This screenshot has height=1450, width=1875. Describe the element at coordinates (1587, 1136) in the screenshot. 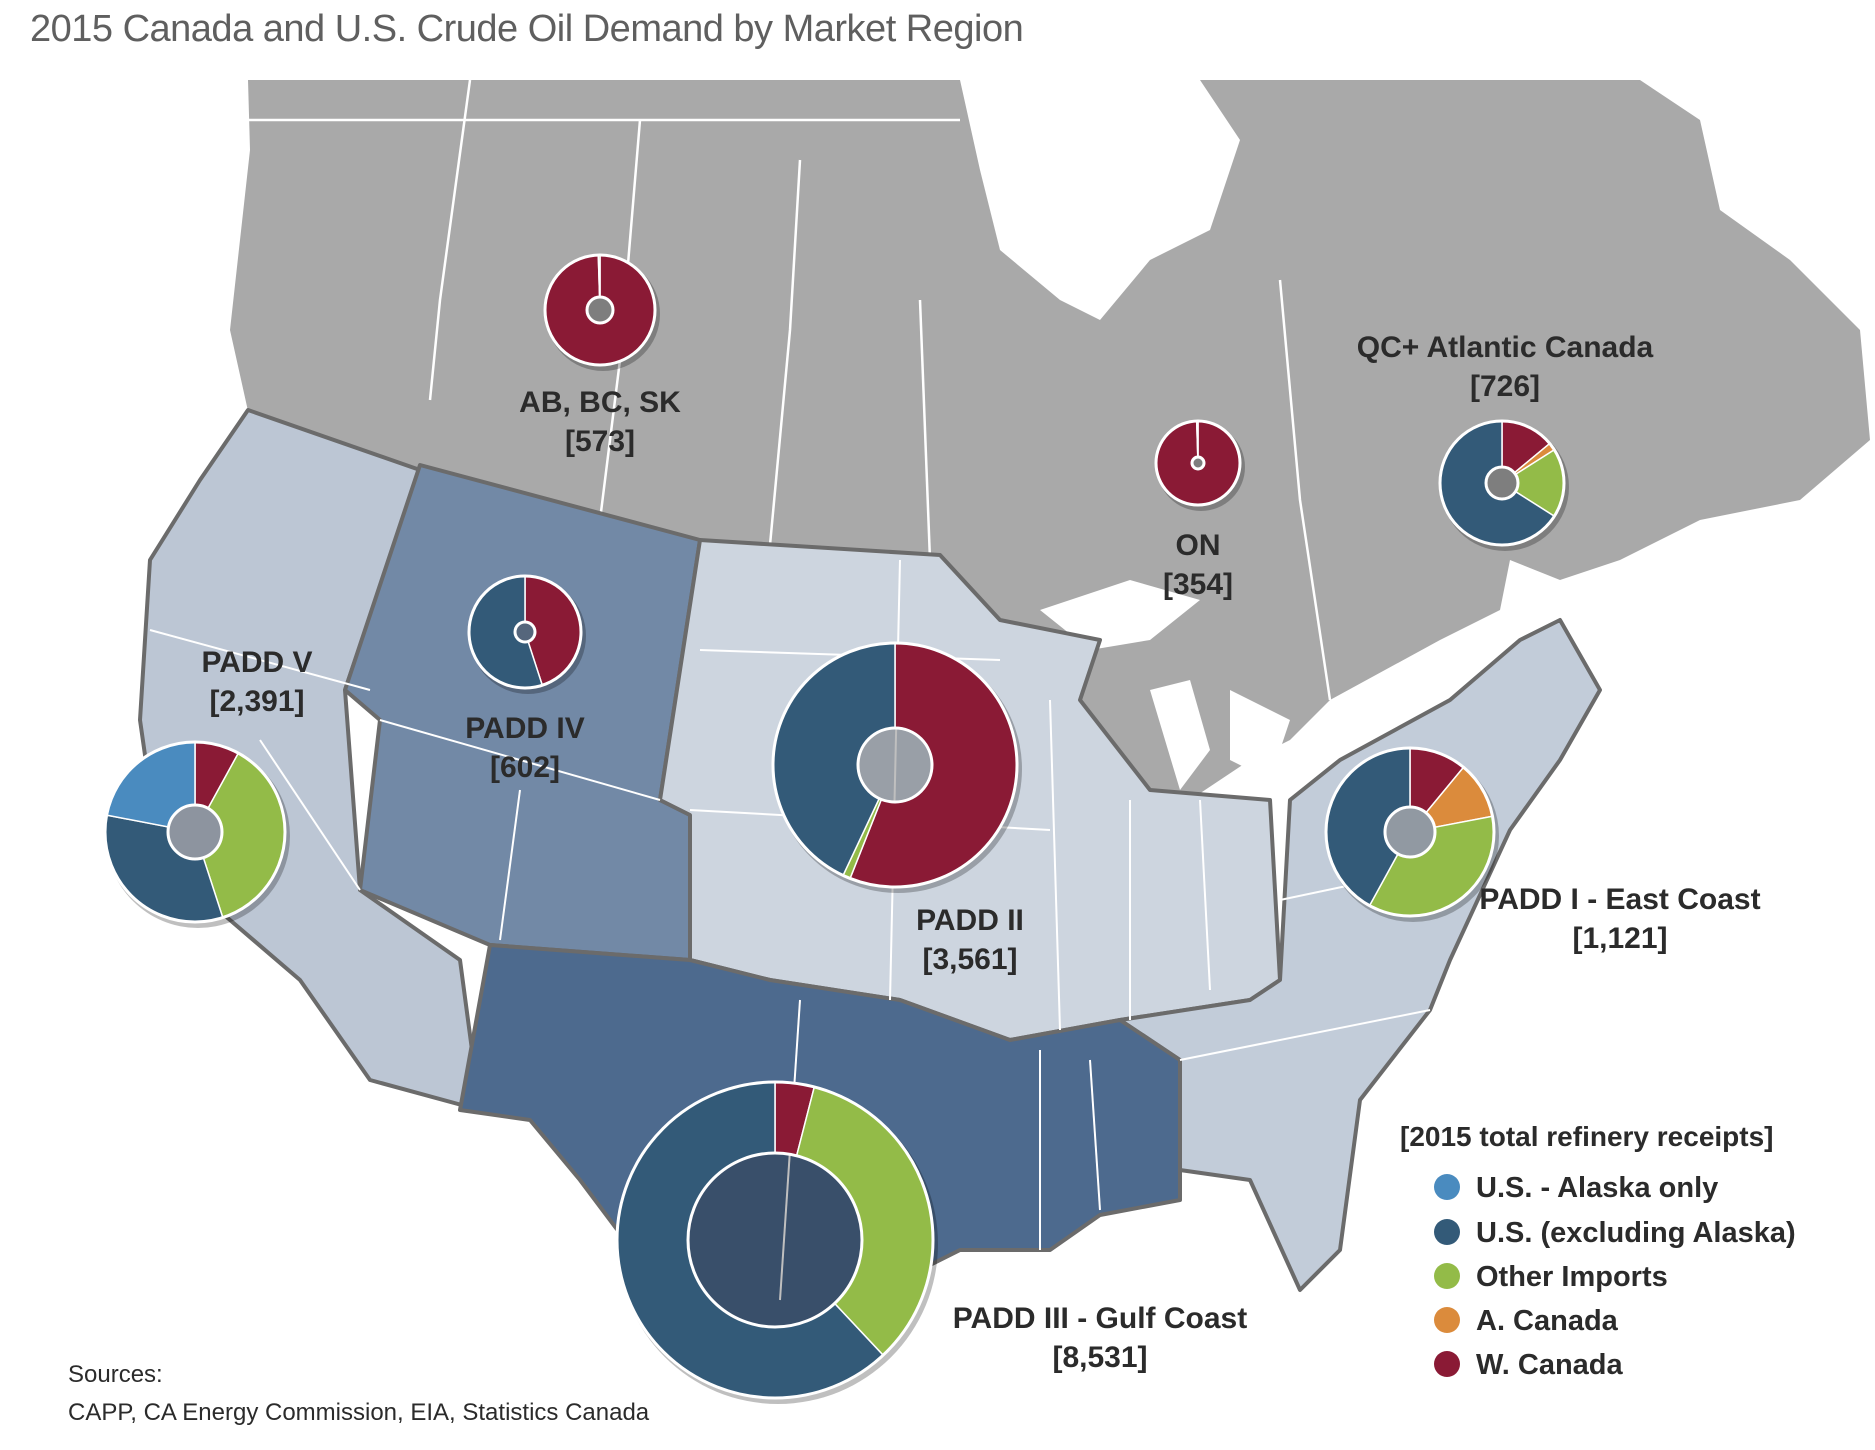

I see `legend-title: [2015 total refinery receipts]` at that location.